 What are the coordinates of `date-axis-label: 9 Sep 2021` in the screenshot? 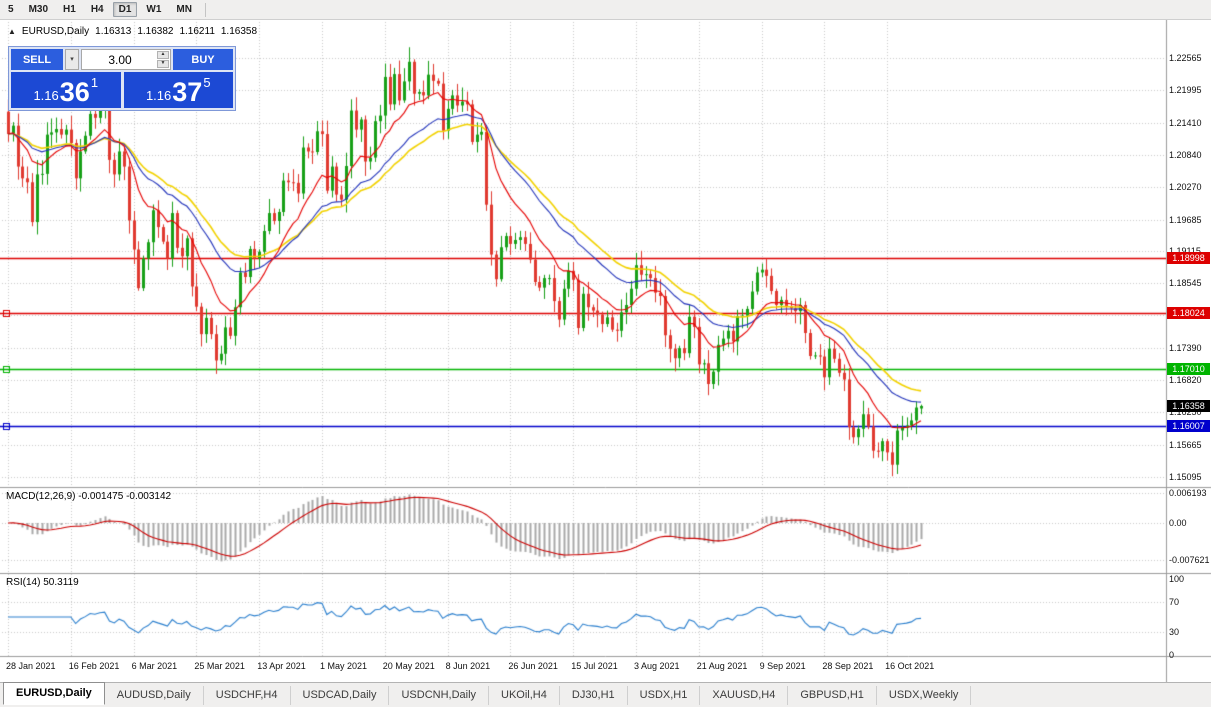 It's located at (782, 666).